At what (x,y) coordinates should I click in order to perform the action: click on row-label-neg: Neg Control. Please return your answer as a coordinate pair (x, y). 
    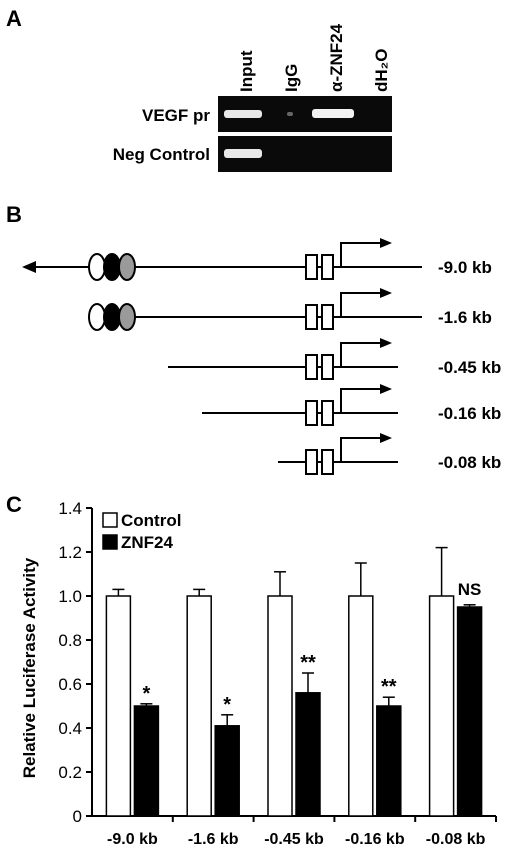
    Looking at the image, I should click on (161, 154).